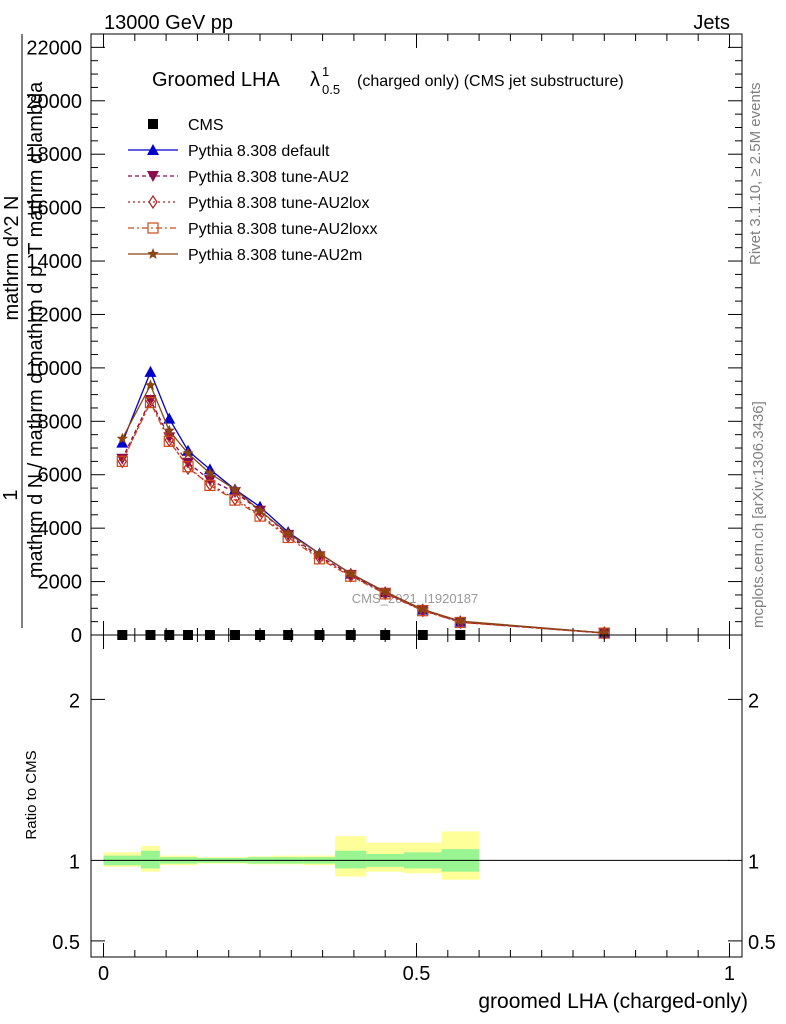 This screenshot has width=786, height=1024. I want to click on y-tick-label: 8000, so click(60, 422).